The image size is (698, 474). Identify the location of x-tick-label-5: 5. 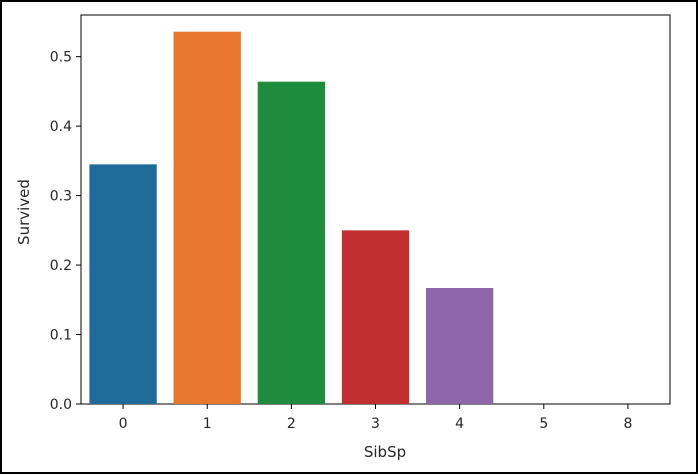
(543, 424).